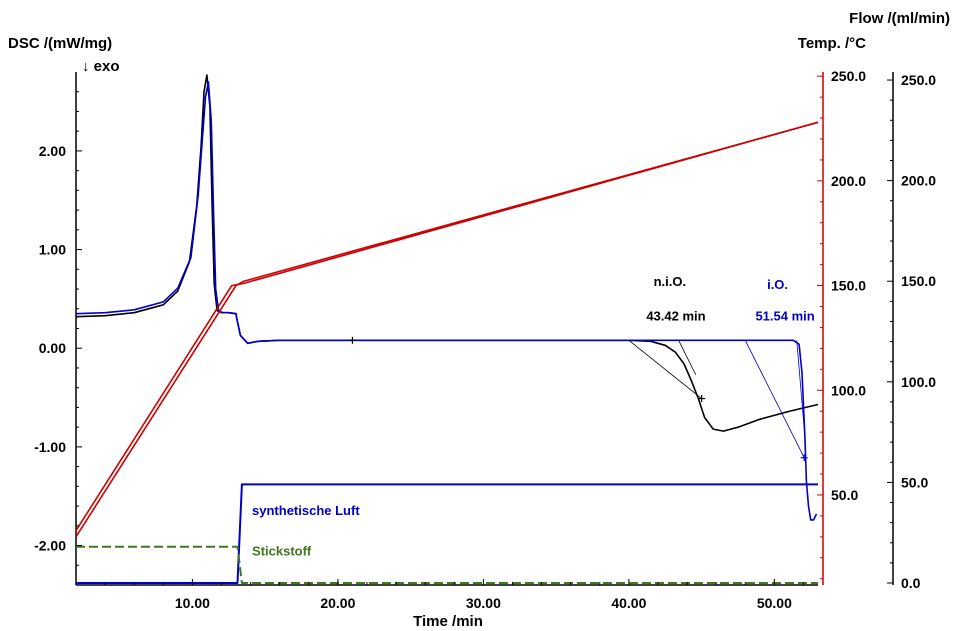 This screenshot has height=631, width=954. Describe the element at coordinates (101, 66) in the screenshot. I see `exo-indicator: ↓ exo` at that location.